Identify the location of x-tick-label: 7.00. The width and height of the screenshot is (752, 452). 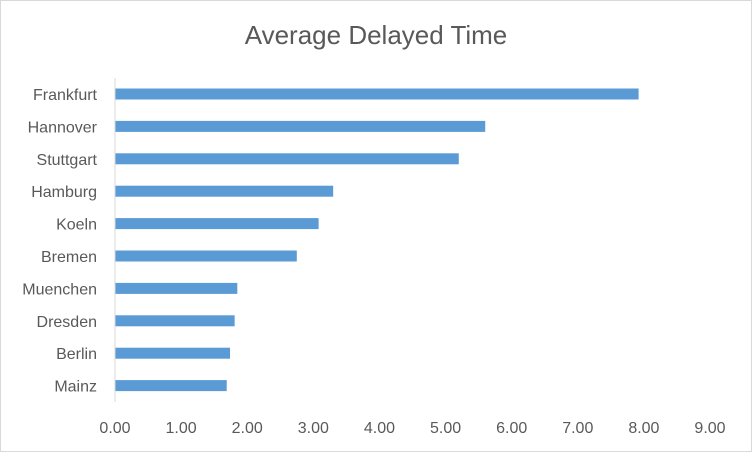
(577, 428).